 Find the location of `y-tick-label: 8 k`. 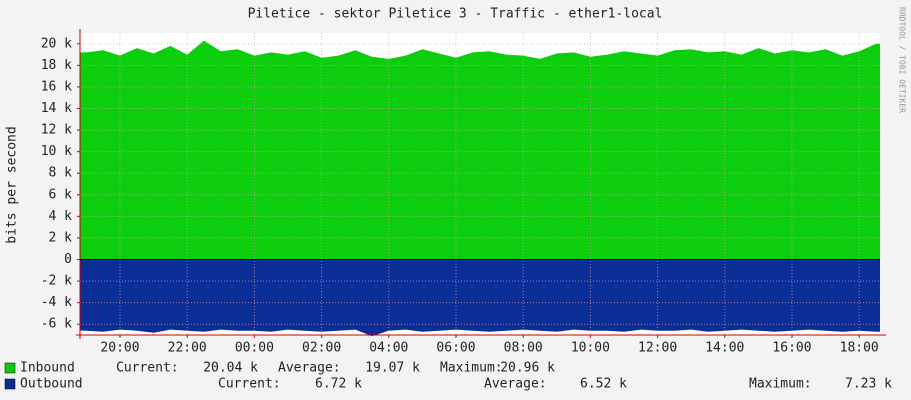

y-tick-label: 8 k is located at coordinates (61, 173).